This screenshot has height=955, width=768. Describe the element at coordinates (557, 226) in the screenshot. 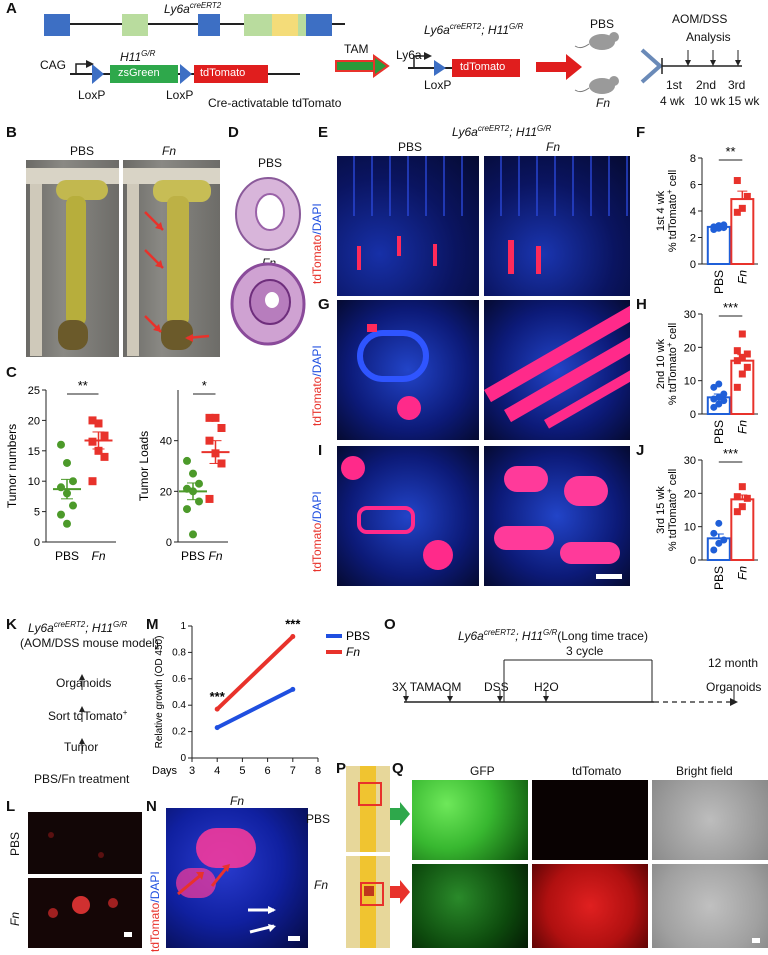

I see `fluorescence-e-fn` at that location.